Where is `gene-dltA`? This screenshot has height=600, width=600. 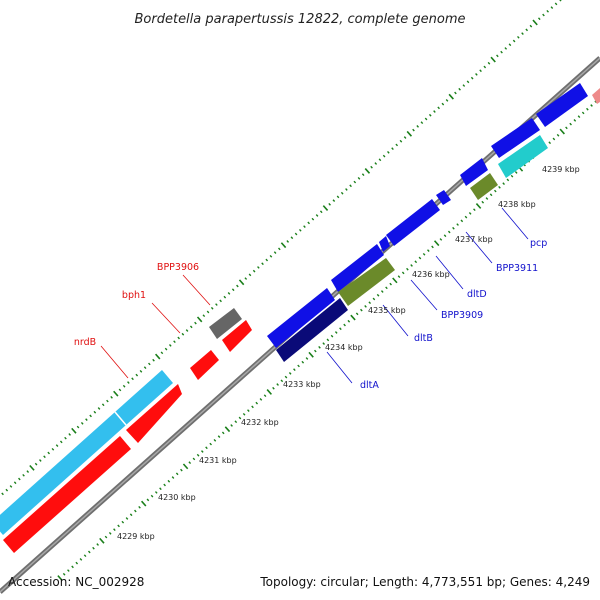 gene-dltA is located at coordinates (312, 330).